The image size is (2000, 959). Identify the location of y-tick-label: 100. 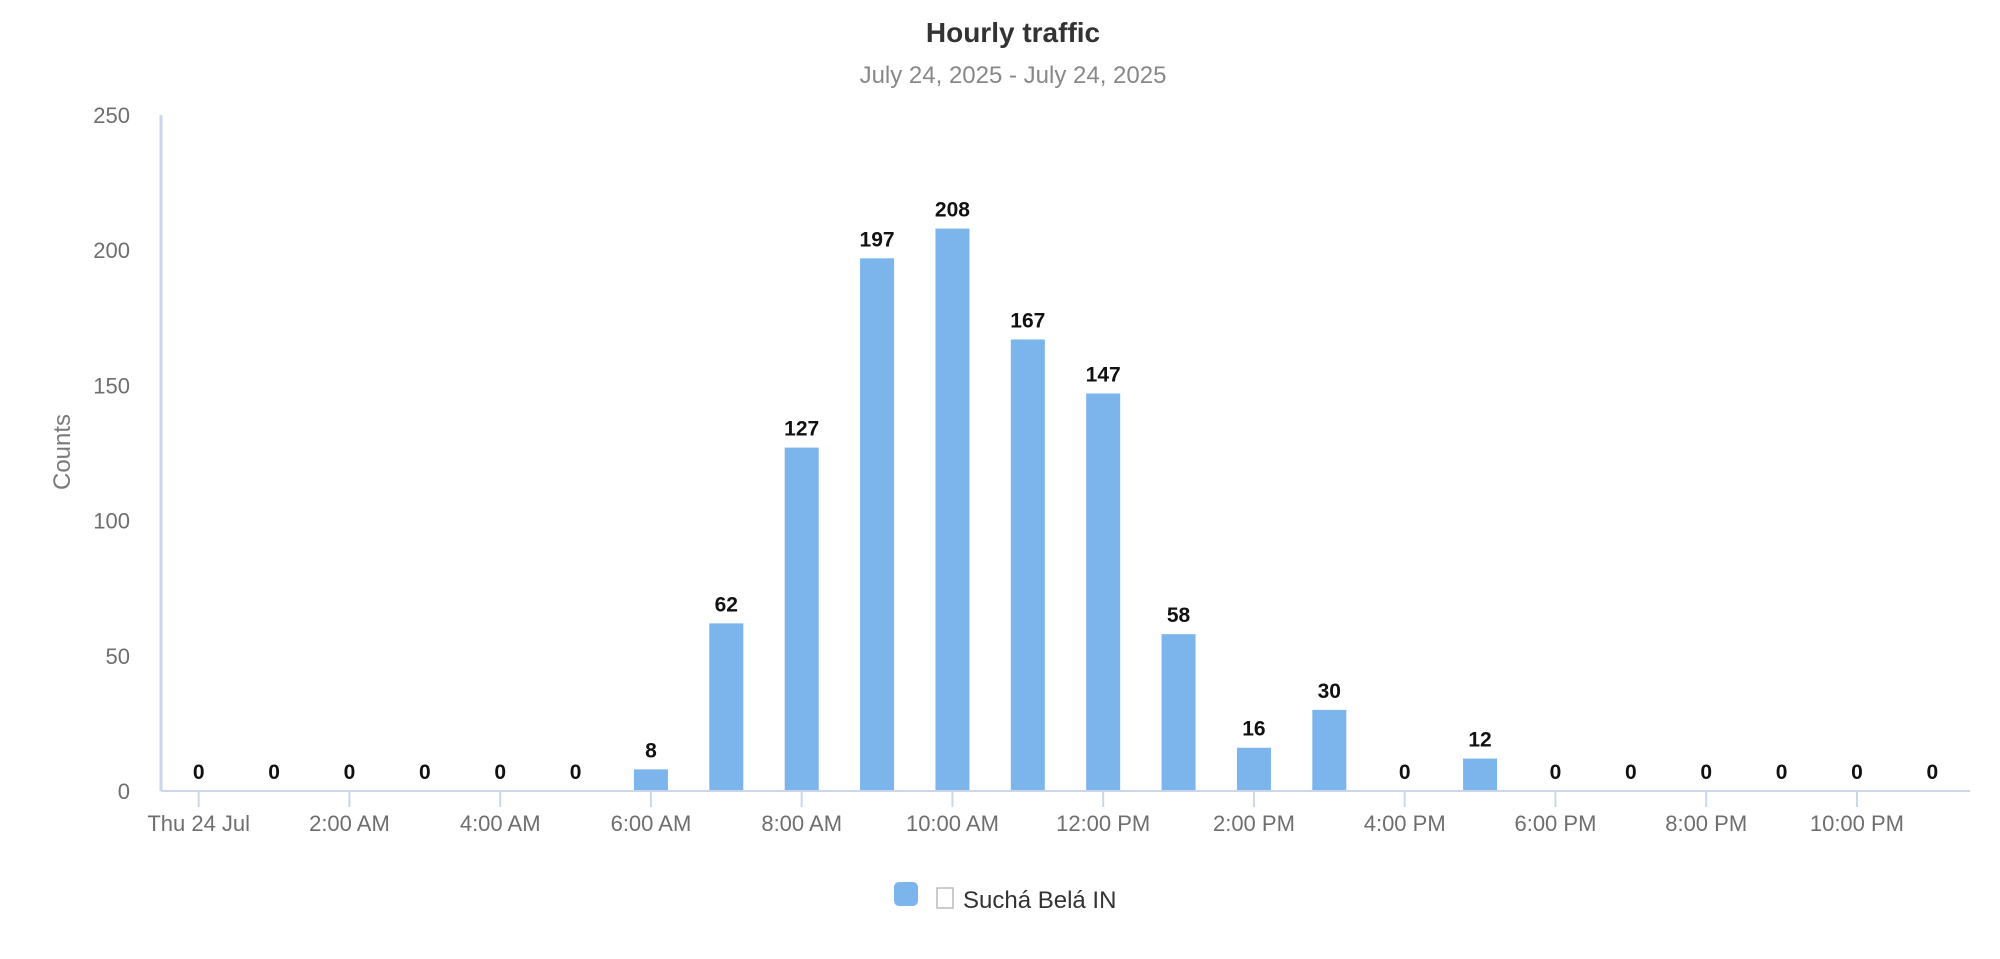
(111, 521).